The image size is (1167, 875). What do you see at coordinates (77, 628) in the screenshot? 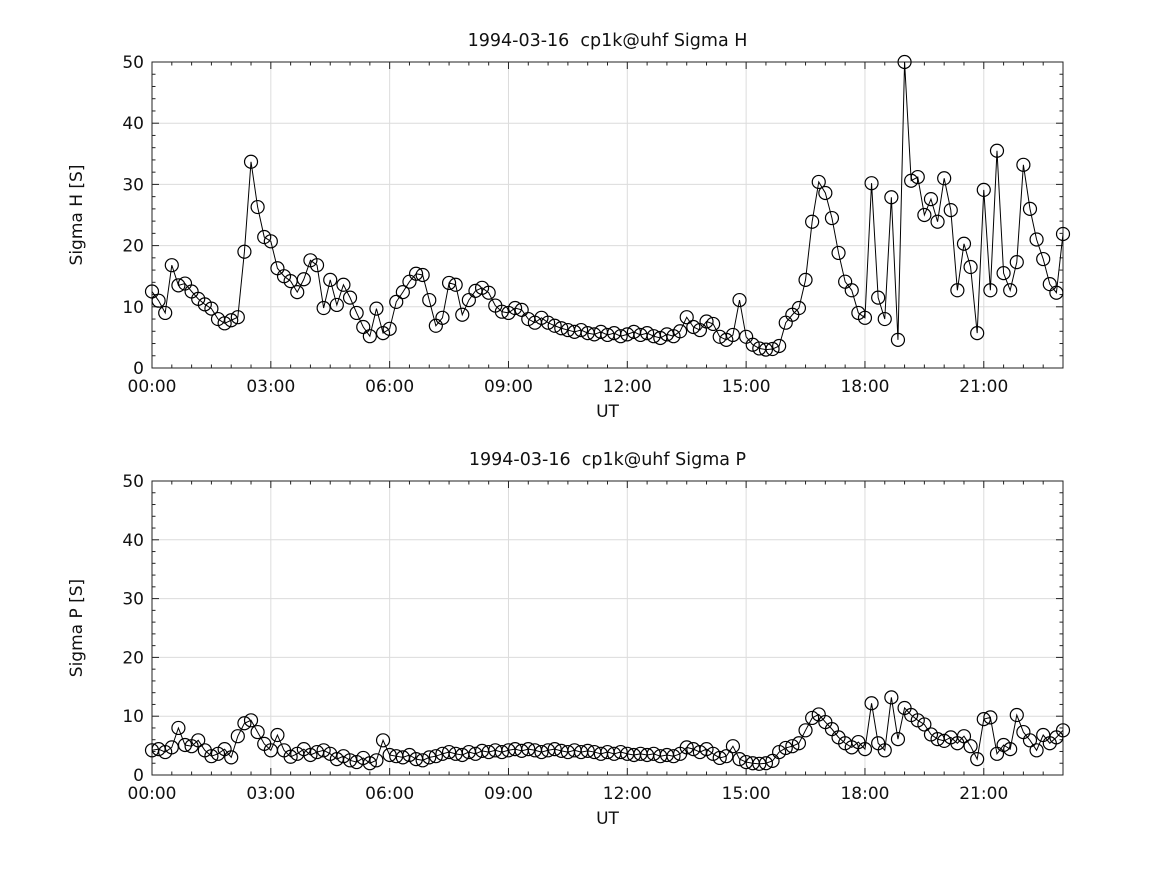
I see `sigma-p-y-axis-label: Sigma P [S]` at bounding box center [77, 628].